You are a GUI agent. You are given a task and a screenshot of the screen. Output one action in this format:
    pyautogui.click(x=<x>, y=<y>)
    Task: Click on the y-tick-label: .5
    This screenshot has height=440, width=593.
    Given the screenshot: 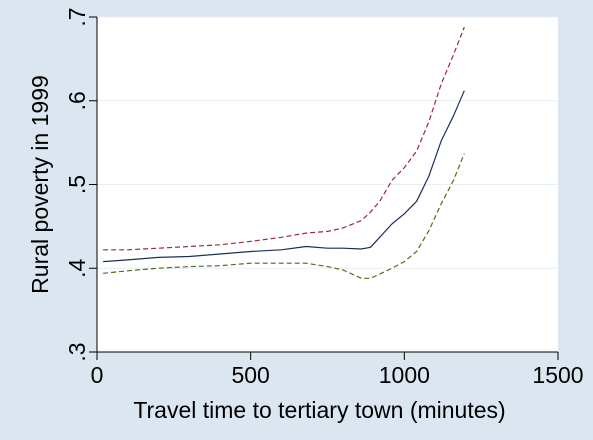 What is the action you would take?
    pyautogui.click(x=77, y=184)
    